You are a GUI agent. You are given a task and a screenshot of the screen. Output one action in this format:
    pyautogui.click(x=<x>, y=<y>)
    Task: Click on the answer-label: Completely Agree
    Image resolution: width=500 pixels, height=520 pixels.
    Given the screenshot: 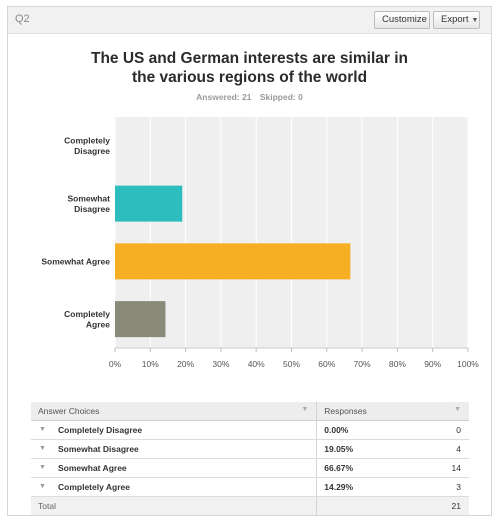 What is the action you would take?
    pyautogui.click(x=94, y=487)
    